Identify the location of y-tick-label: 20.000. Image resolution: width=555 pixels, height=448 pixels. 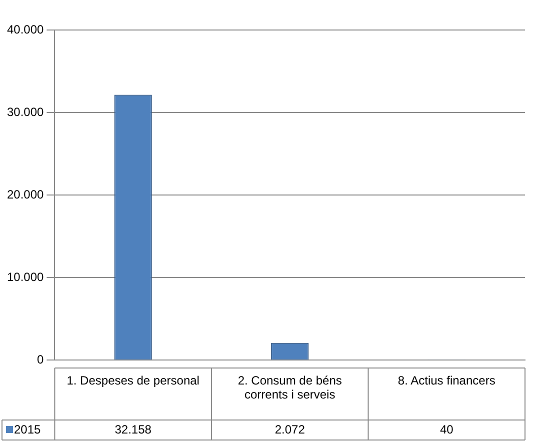
(25, 194).